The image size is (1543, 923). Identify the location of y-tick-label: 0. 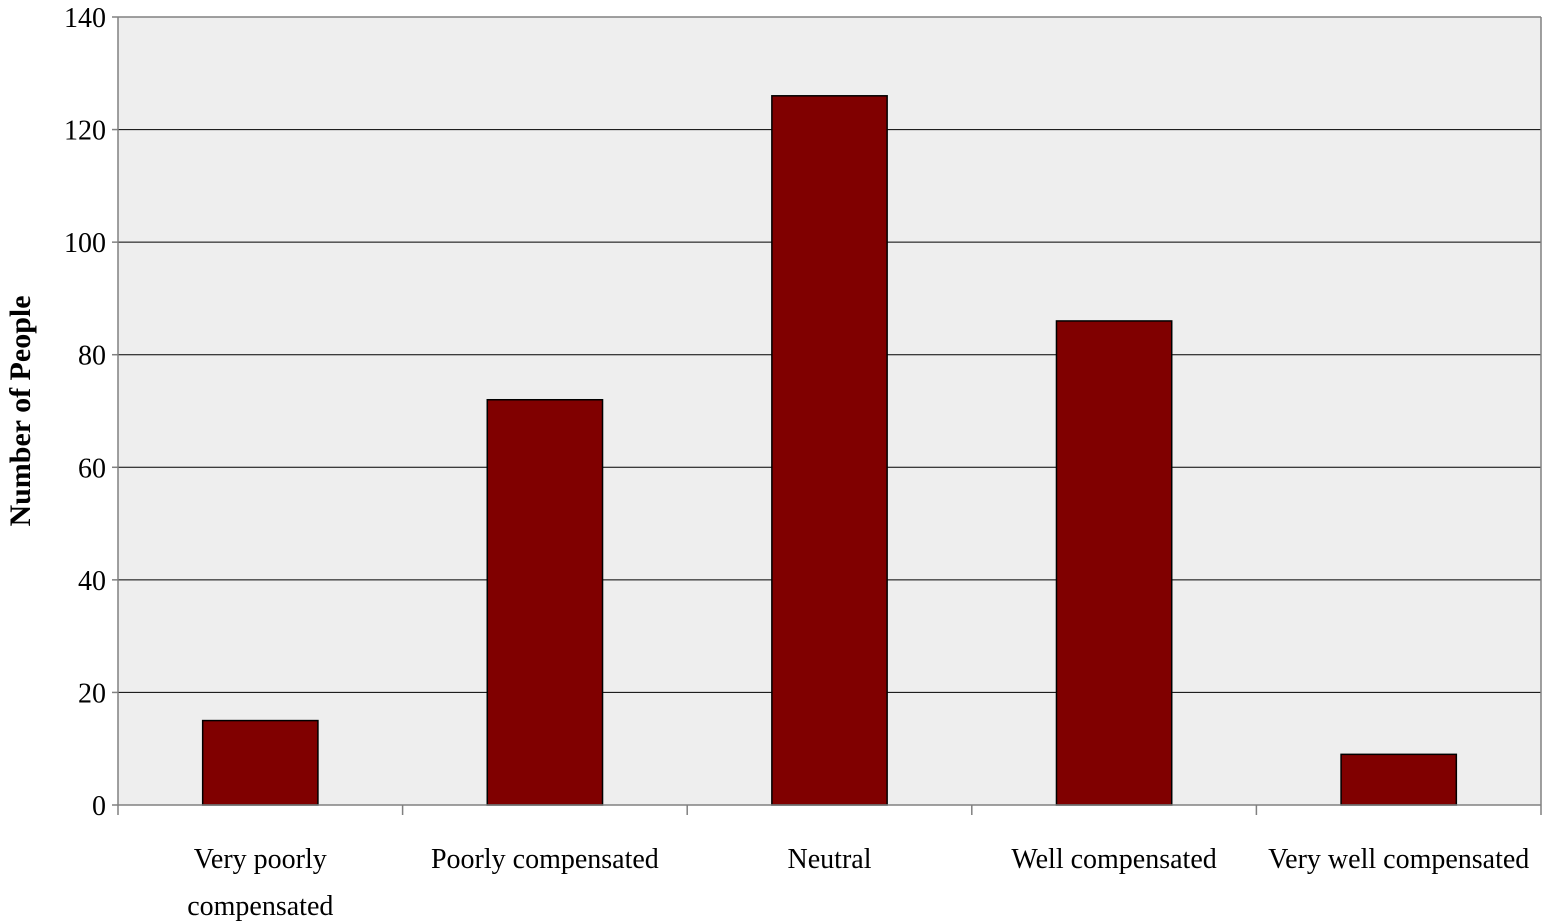
(99, 806).